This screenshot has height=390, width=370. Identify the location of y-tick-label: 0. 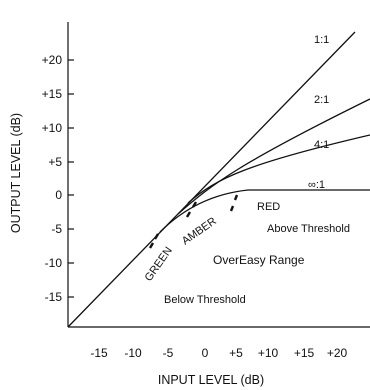
(58, 195).